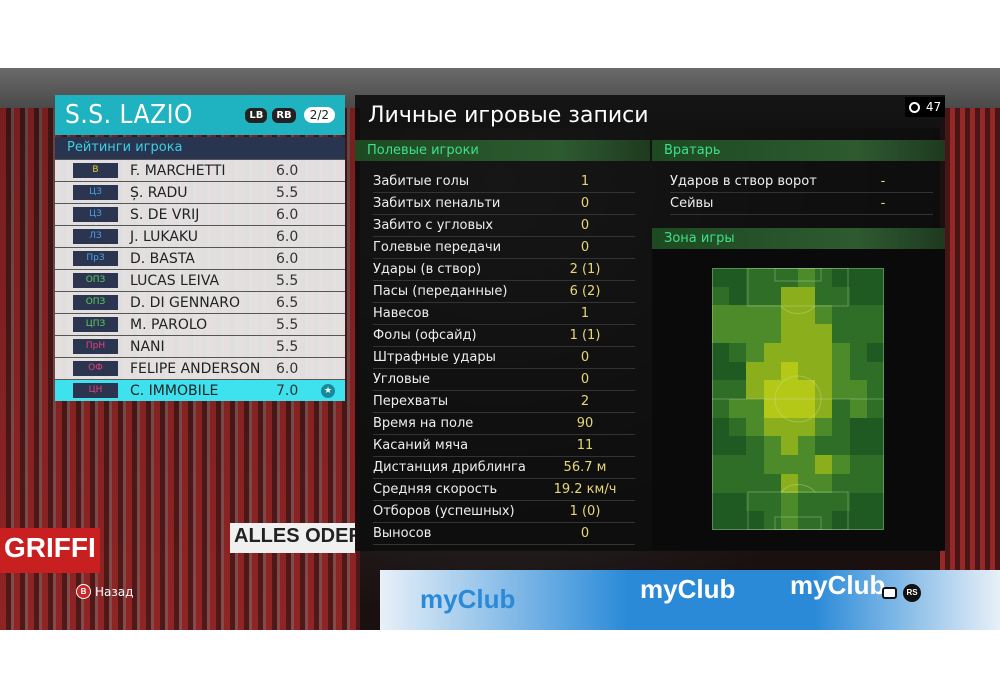 This screenshot has height=700, width=1000. Describe the element at coordinates (284, 115) in the screenshot. I see `rb-button: RB` at that location.